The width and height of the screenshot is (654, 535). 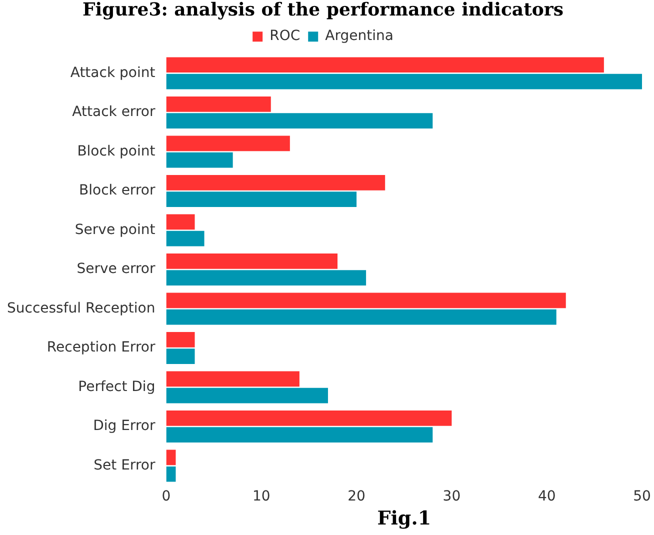 I want to click on y-tick-label: Set Error, so click(x=125, y=465).